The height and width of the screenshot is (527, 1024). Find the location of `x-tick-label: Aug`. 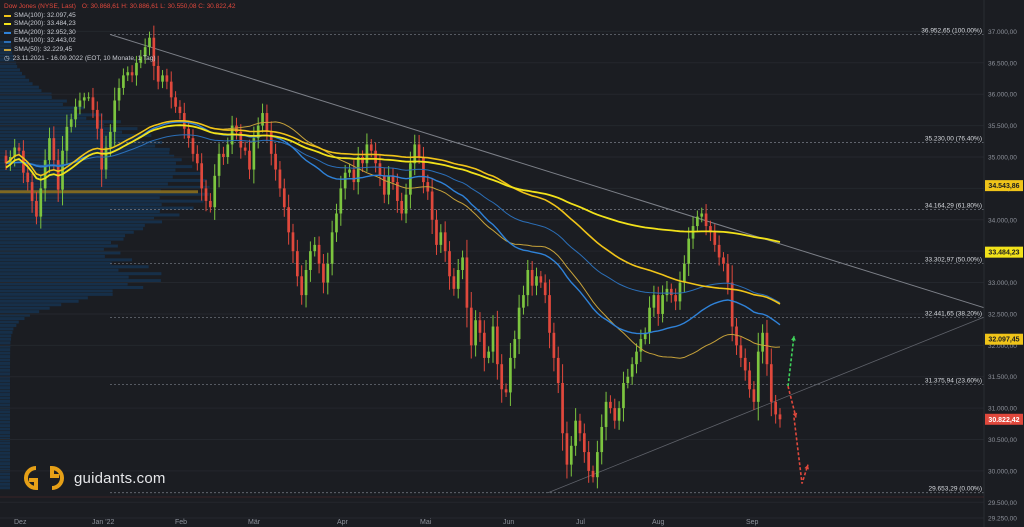

x-tick-label: Aug is located at coordinates (658, 522).